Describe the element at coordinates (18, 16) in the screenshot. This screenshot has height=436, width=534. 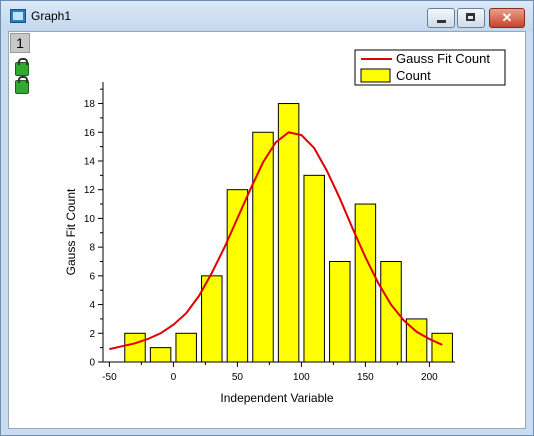
I see `graph-window-icon` at that location.